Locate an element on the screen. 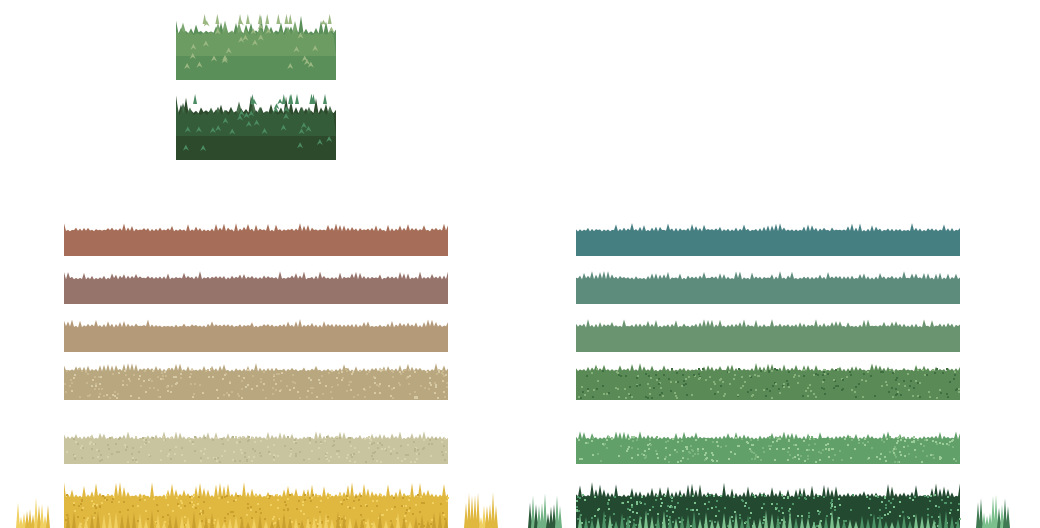  grass-strip-mauve is located at coordinates (256, 287).